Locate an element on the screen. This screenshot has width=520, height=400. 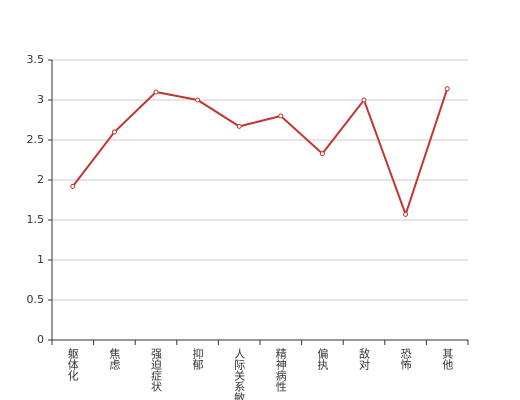
x-tick-label: 其他 is located at coordinates (447, 359).